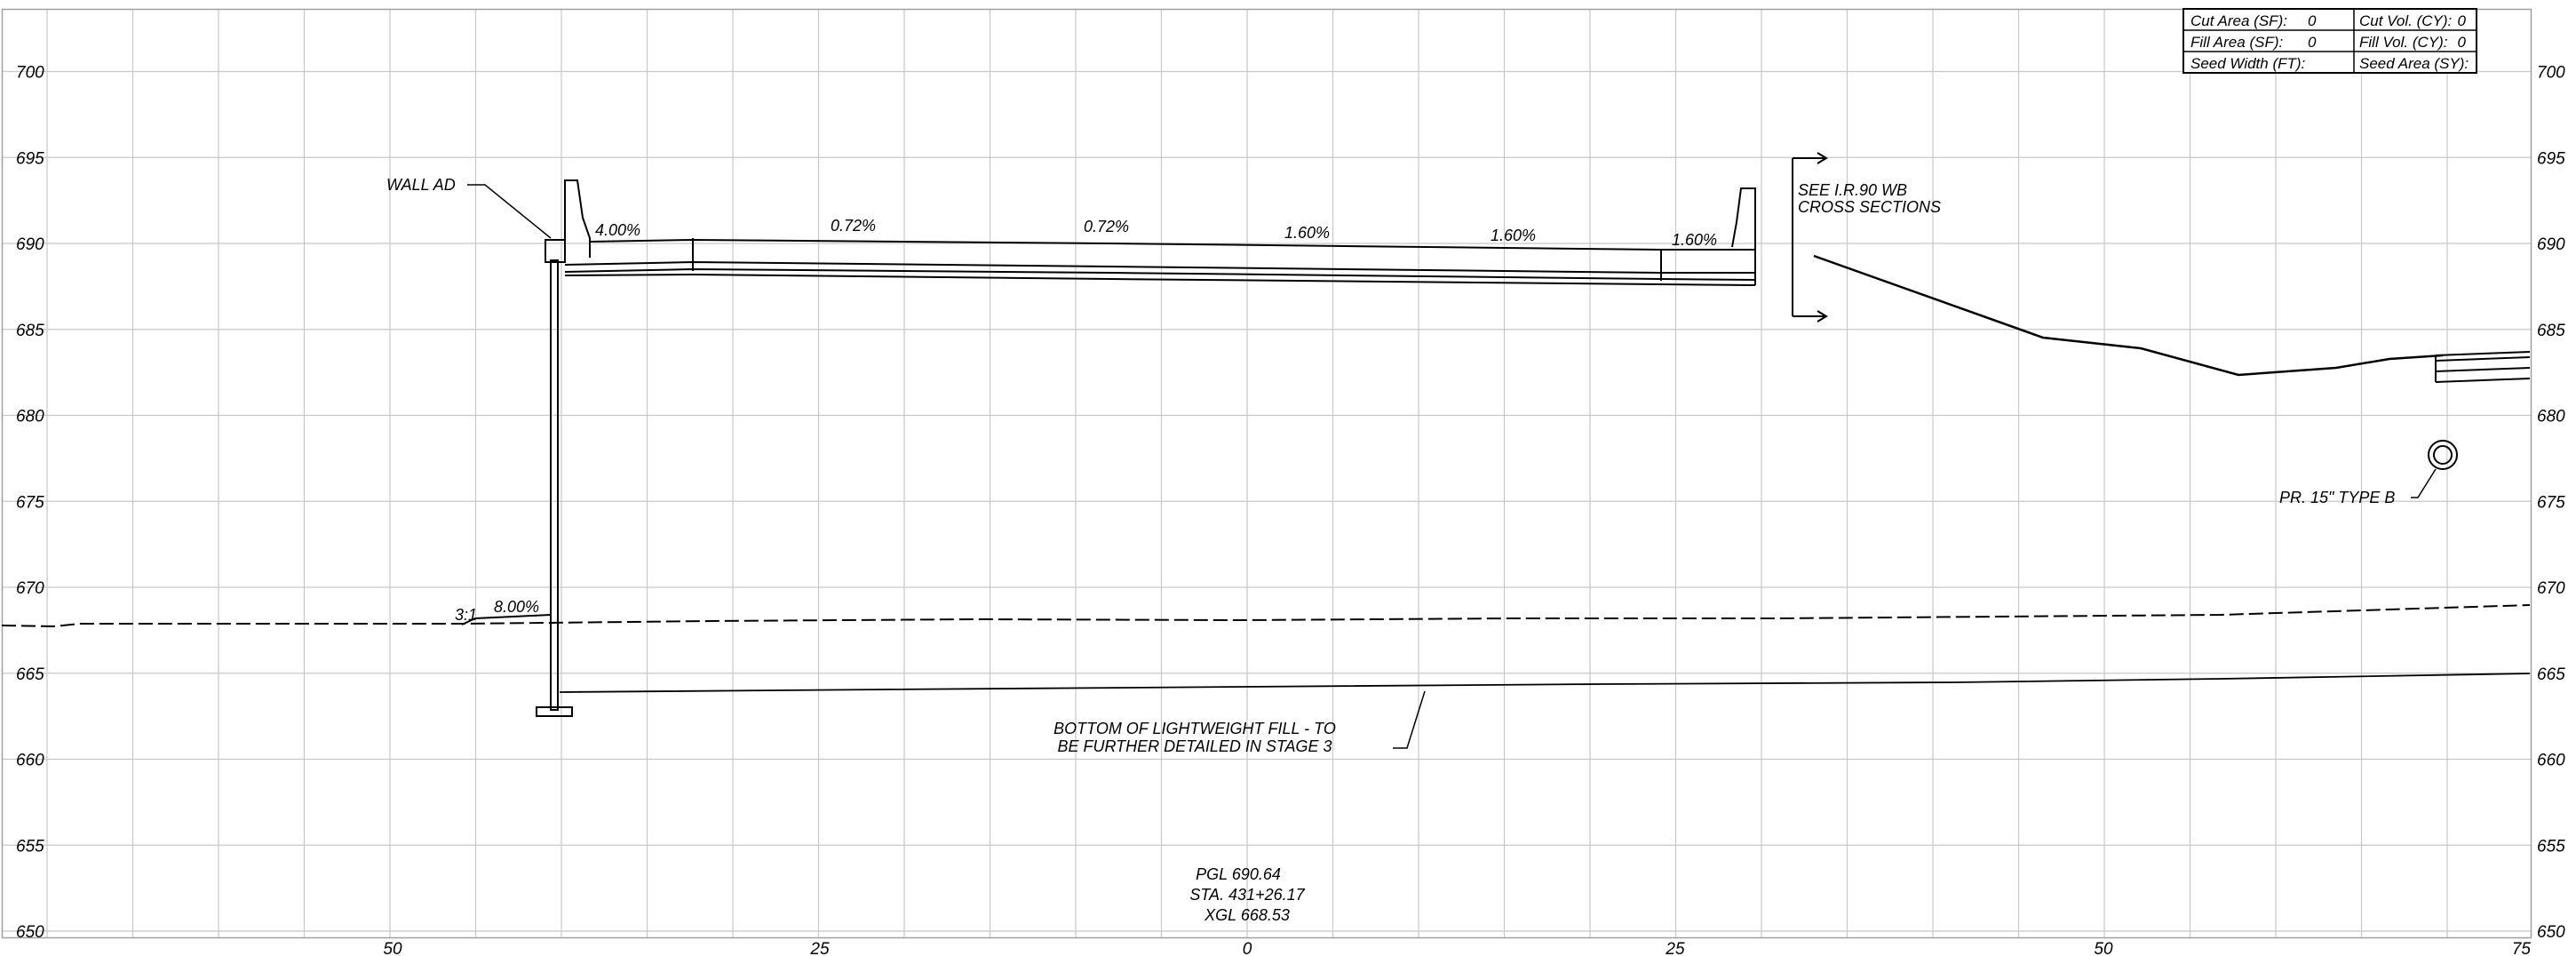 The image size is (2576, 956). What do you see at coordinates (1810, 238) in the screenshot?
I see `section-reference-marker` at bounding box center [1810, 238].